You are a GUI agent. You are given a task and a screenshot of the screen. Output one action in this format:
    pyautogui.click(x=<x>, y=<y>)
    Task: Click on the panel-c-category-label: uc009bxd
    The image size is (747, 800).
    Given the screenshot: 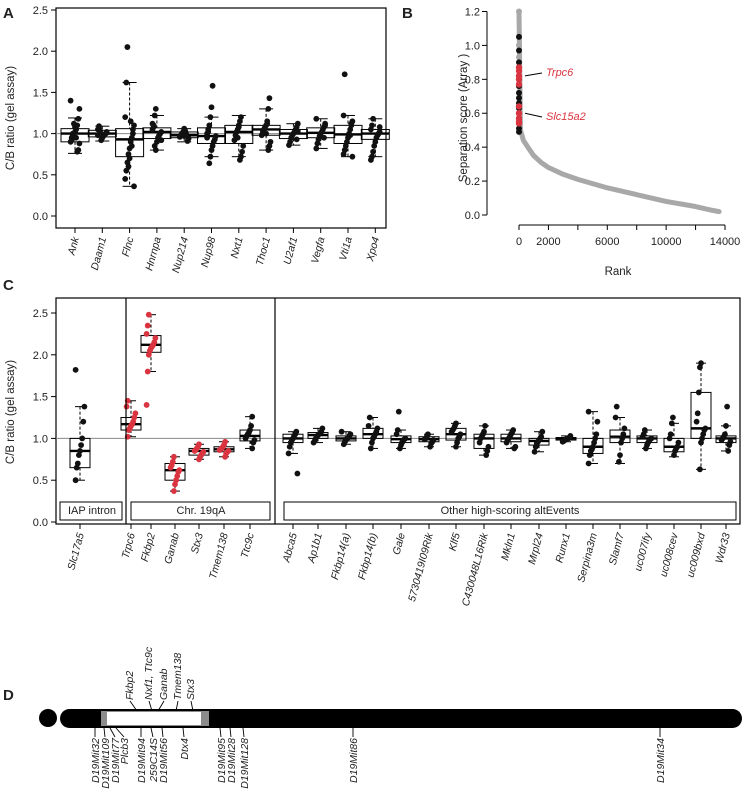 What is the action you would take?
    pyautogui.click(x=697, y=555)
    